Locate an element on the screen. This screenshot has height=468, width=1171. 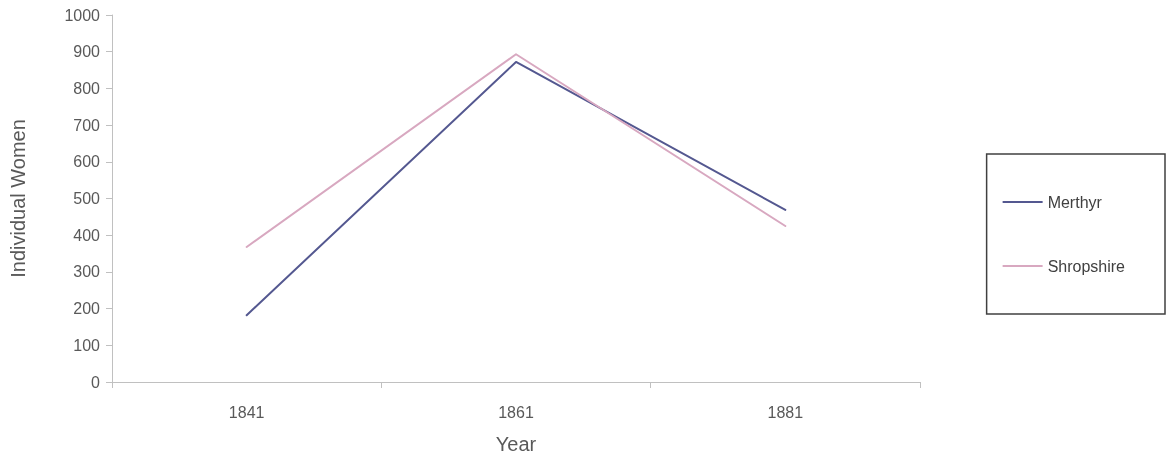
y-tick-label: 700 is located at coordinates (87, 125).